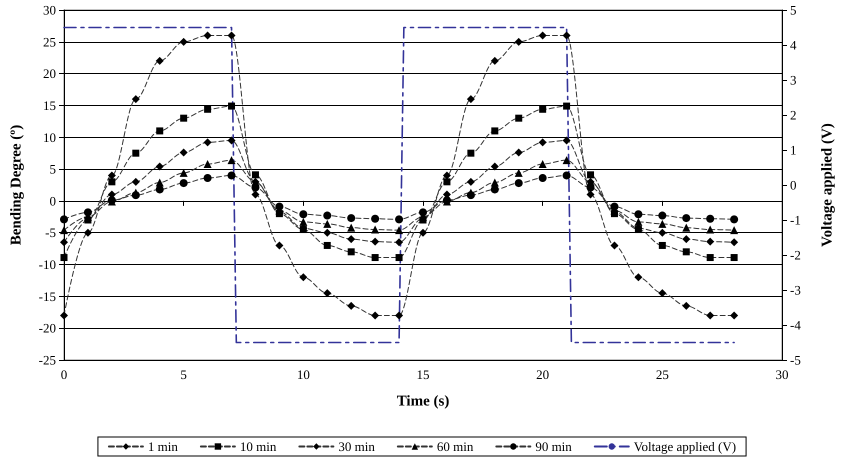  I want to click on y2-tick-label: -5, so click(795, 360).